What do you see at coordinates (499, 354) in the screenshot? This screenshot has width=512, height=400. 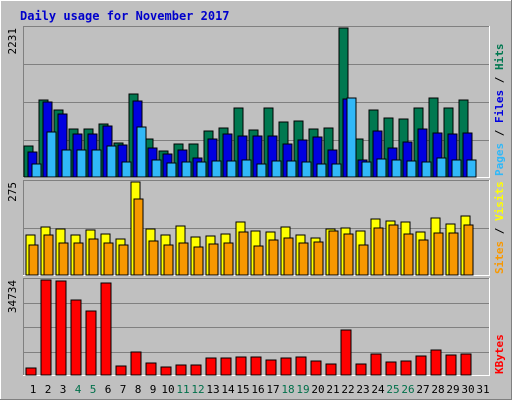 I see `legend-kbytes: KBytes` at bounding box center [499, 354].